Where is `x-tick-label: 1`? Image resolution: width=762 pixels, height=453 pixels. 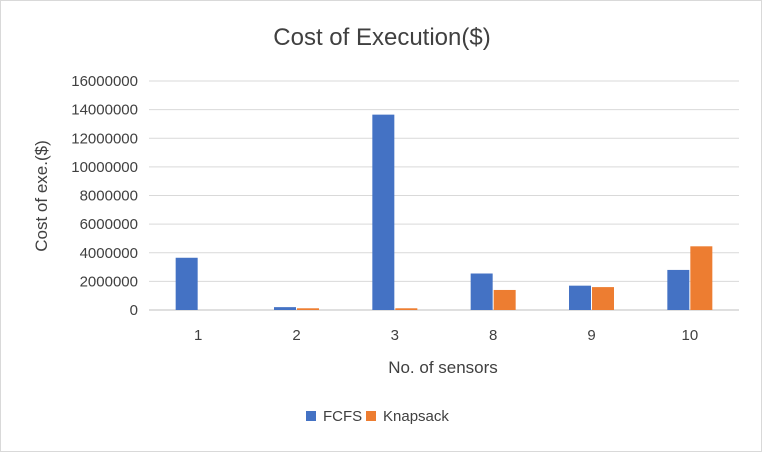
x-tick-label: 1 is located at coordinates (198, 335).